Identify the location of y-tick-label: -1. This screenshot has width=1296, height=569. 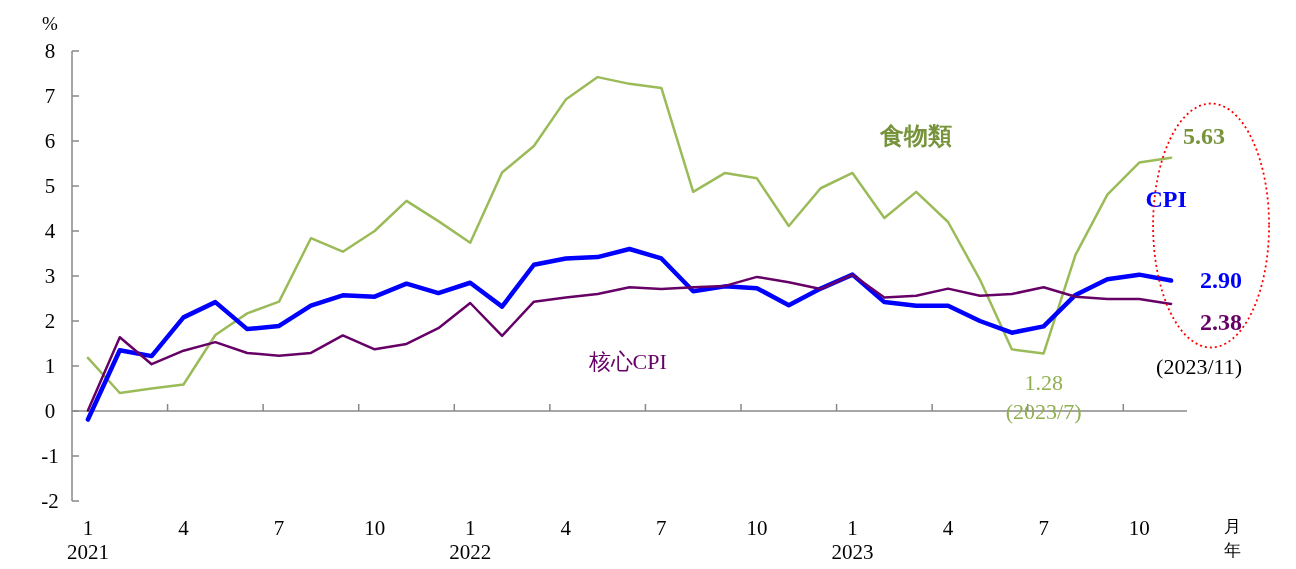
(50, 456).